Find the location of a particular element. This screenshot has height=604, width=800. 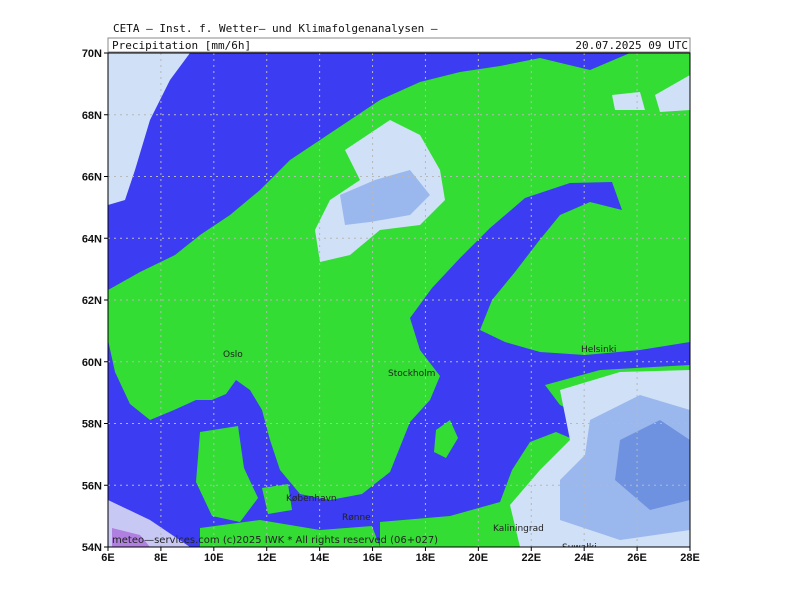

lon-label: 28E is located at coordinates (690, 558).